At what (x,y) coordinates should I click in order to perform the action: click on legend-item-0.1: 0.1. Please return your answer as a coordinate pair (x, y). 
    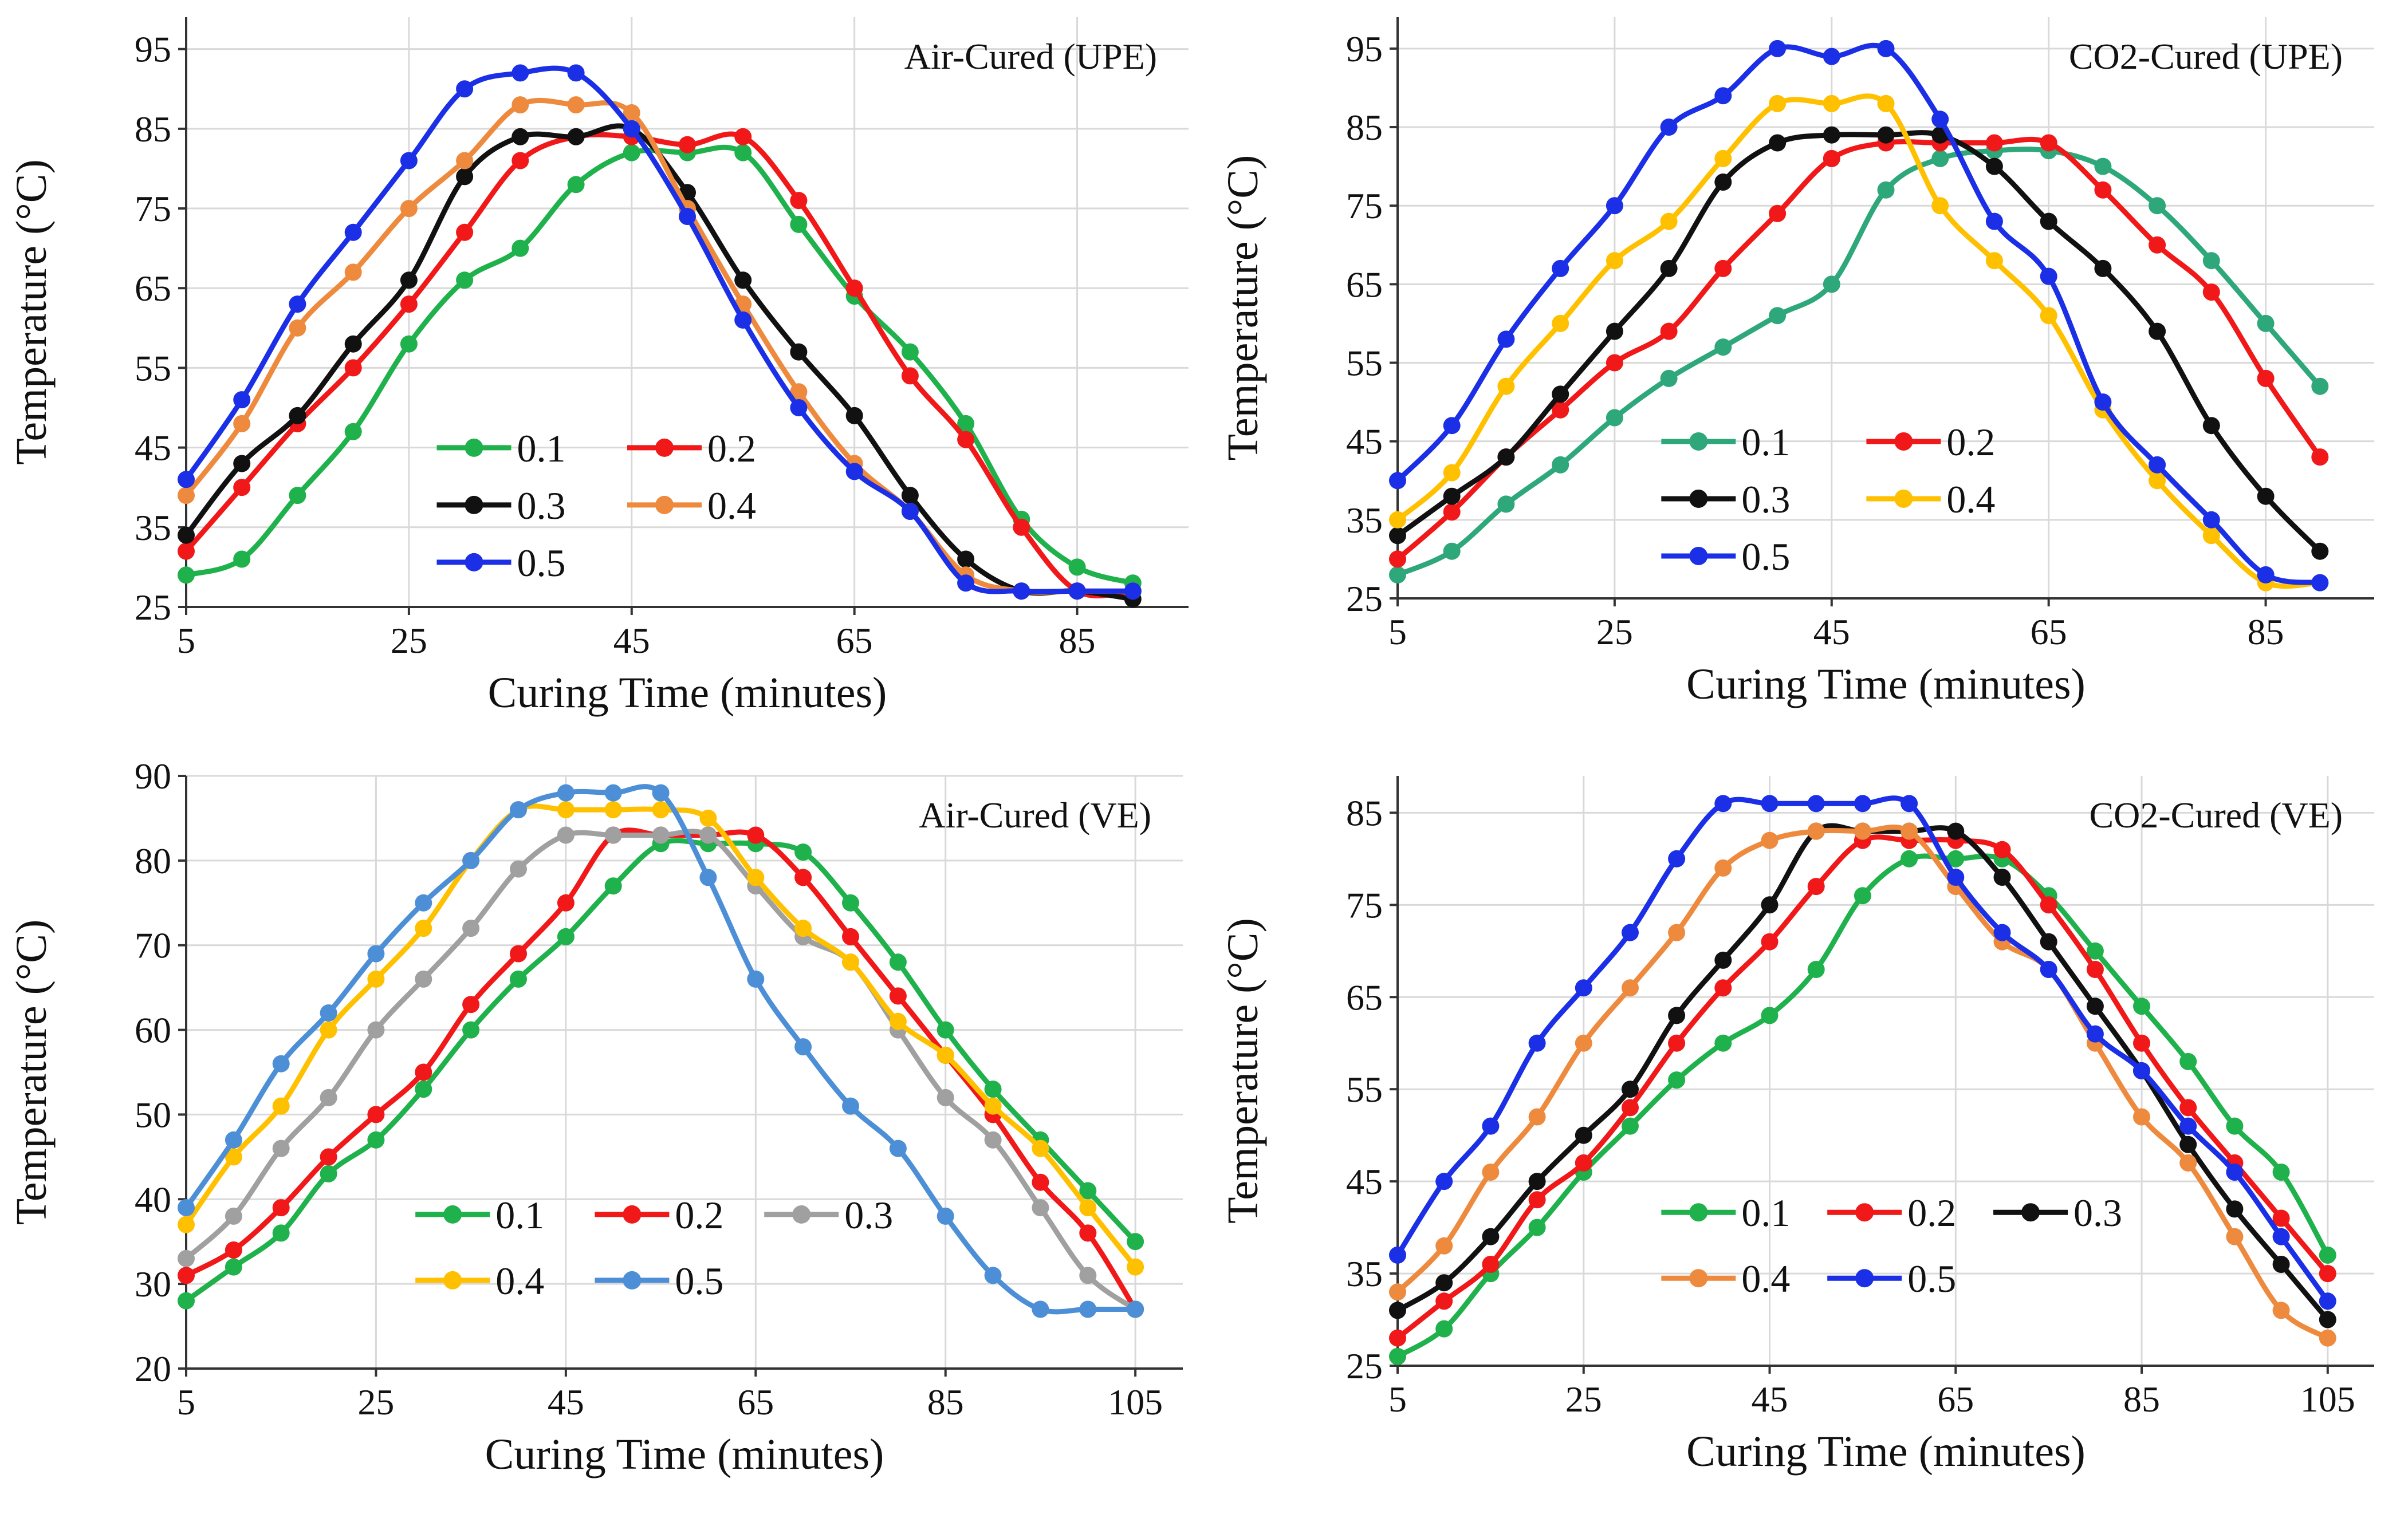
    Looking at the image, I should click on (1726, 442).